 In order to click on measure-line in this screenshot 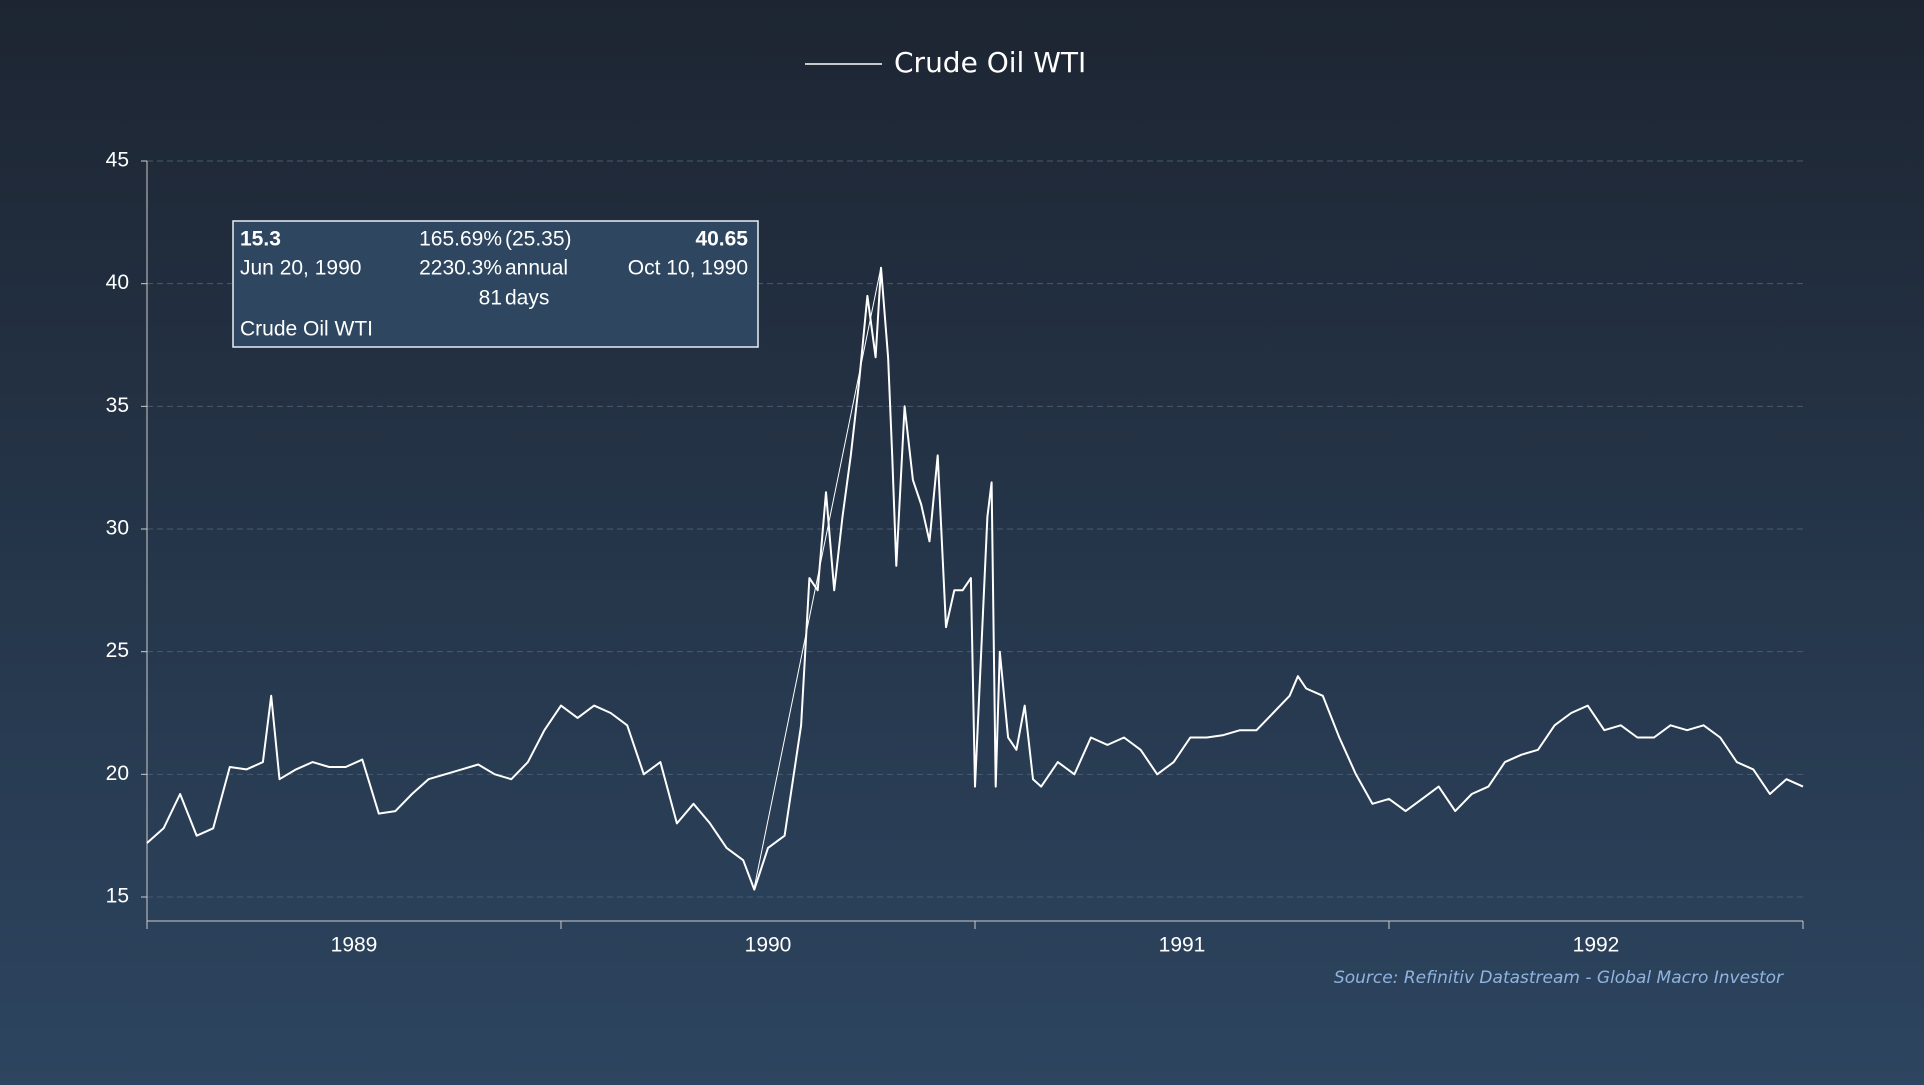, I will do `click(817, 578)`.